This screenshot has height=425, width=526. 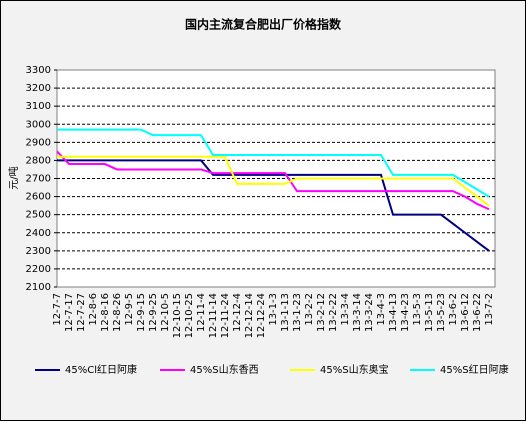 I want to click on x-tick-label: 12-8-16, so click(x=105, y=312).